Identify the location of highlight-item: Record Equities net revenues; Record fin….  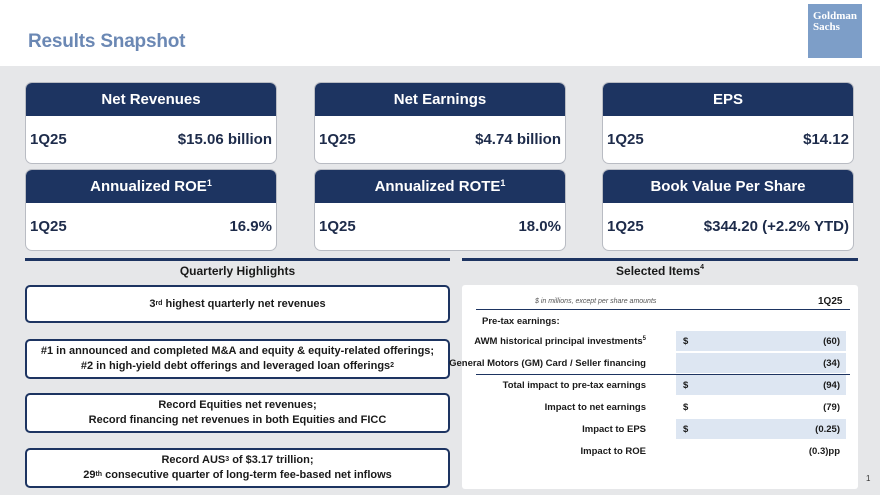
(237, 413).